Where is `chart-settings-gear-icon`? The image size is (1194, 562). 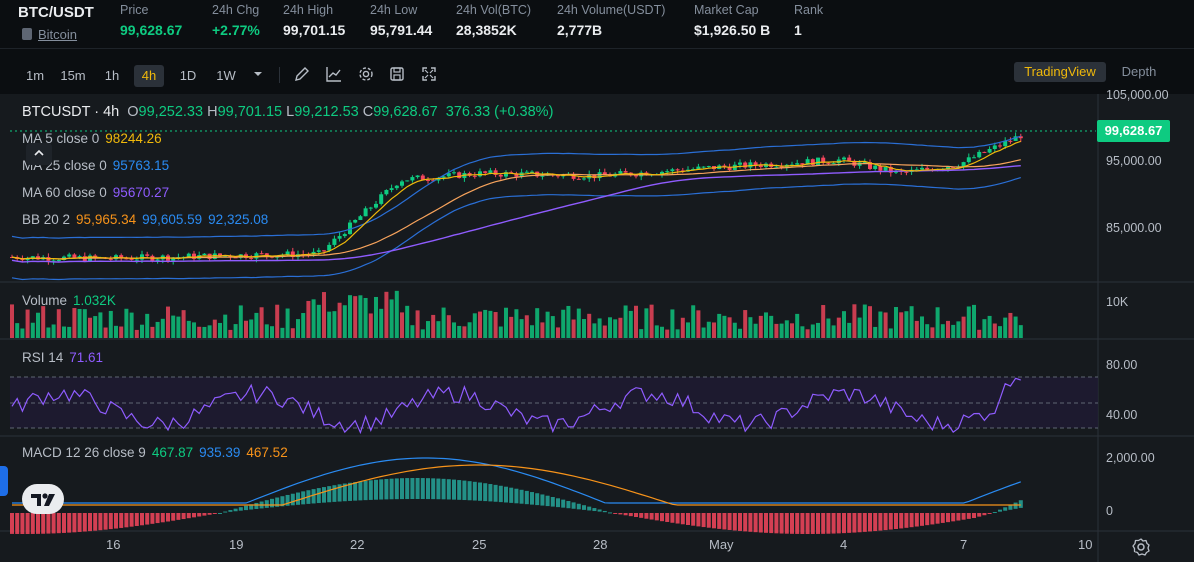
chart-settings-gear-icon is located at coordinates (1141, 547).